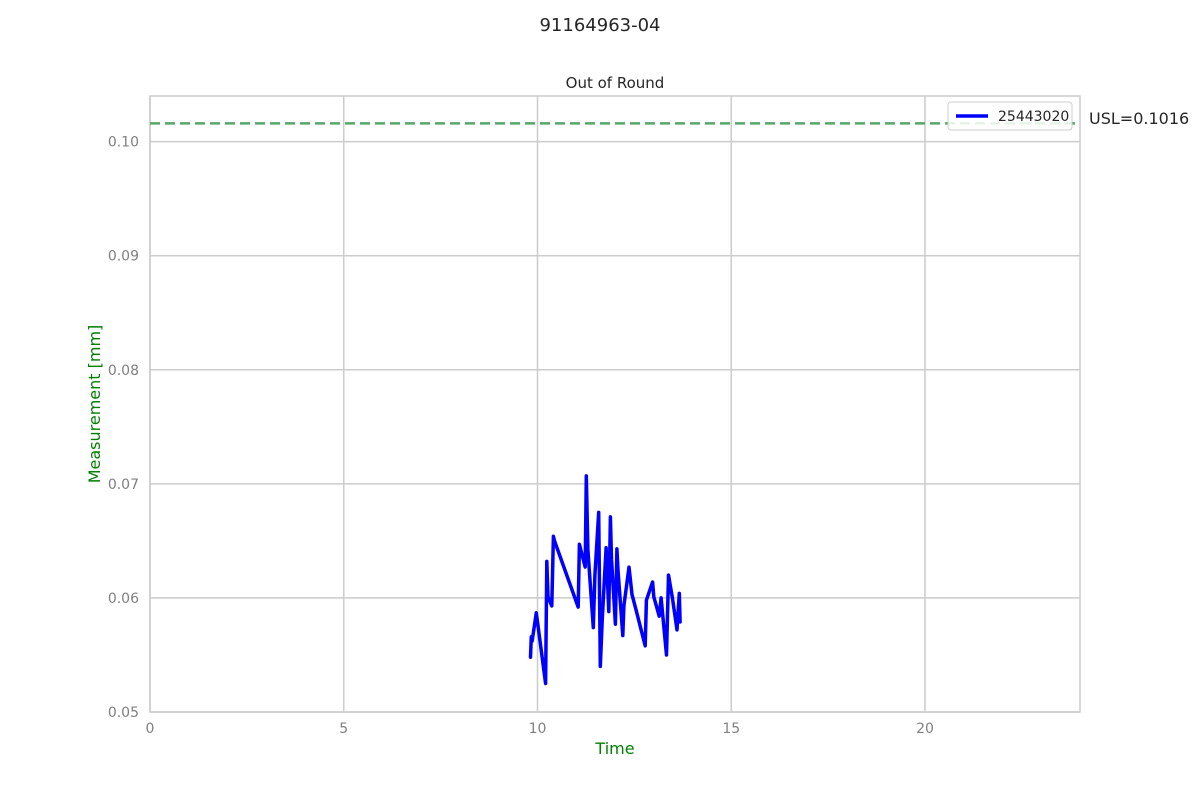 This screenshot has height=800, width=1200. What do you see at coordinates (731, 729) in the screenshot?
I see `x-tick-label: 15` at bounding box center [731, 729].